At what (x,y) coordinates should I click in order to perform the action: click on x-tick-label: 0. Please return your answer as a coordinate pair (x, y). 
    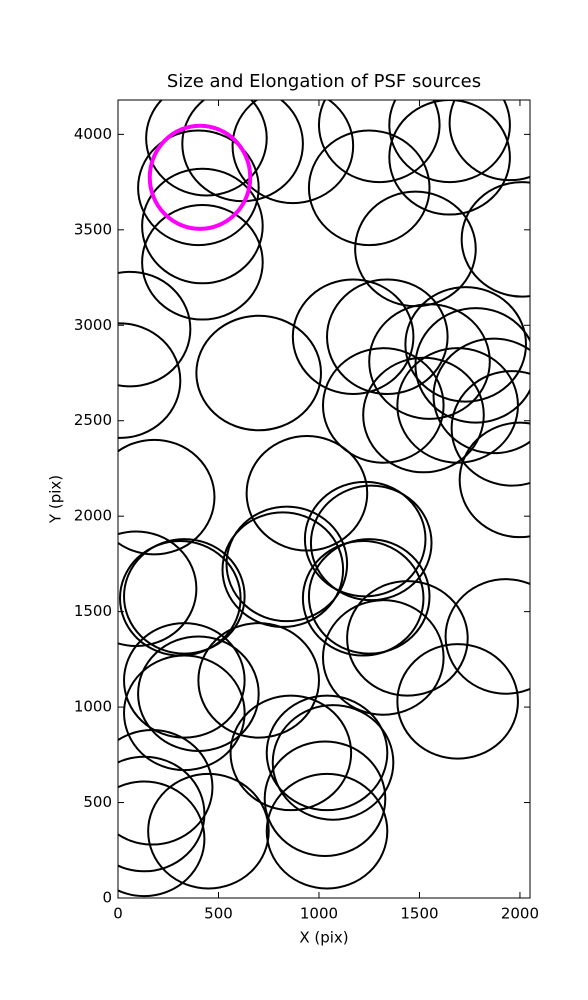
    Looking at the image, I should click on (118, 914).